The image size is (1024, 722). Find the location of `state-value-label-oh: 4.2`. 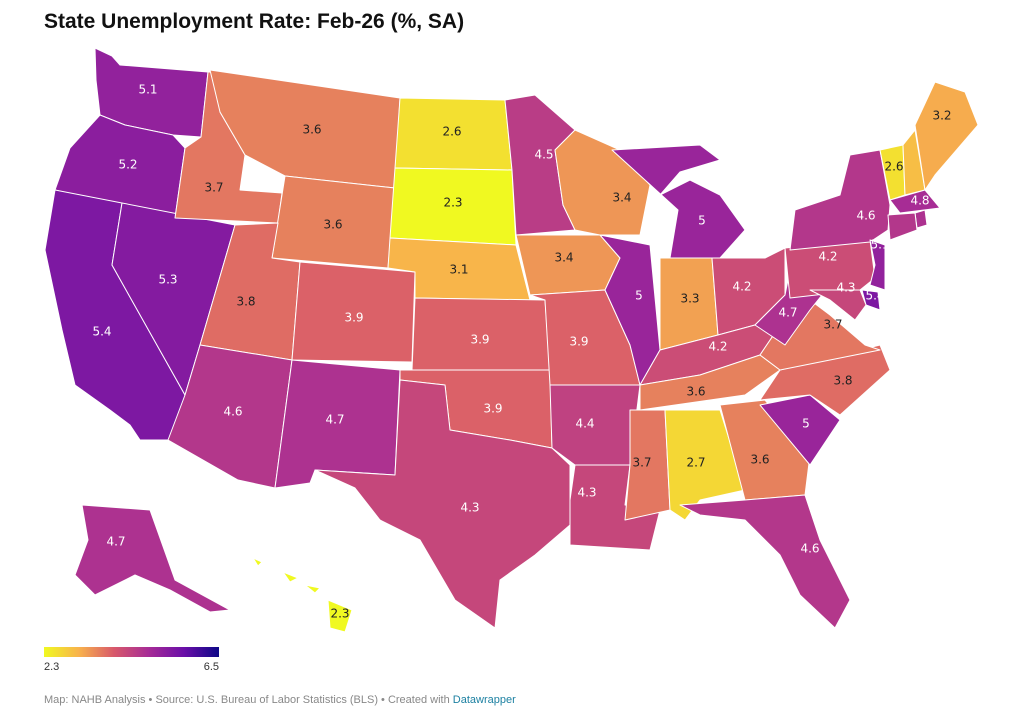

state-value-label-oh: 4.2 is located at coordinates (741, 287).